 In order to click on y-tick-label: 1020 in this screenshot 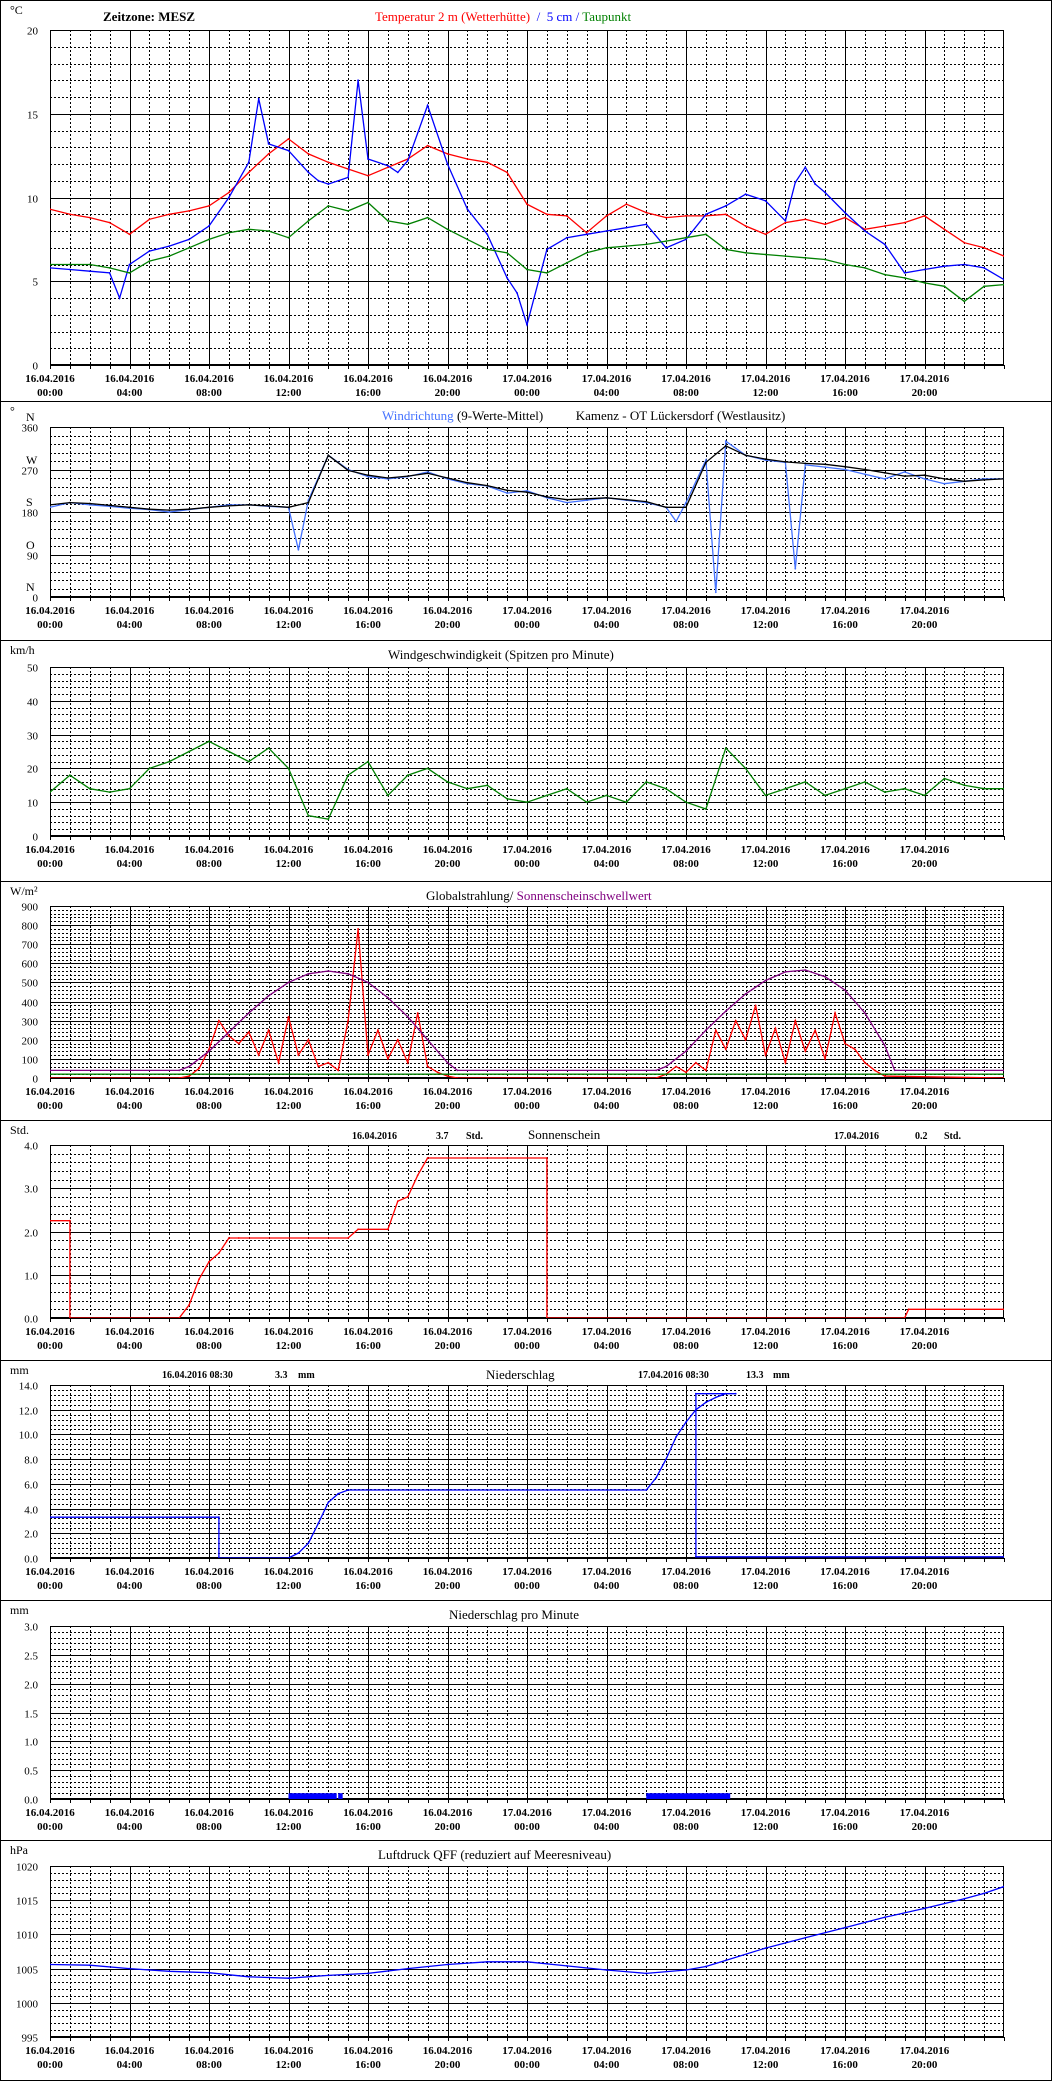, I will do `click(27, 1868)`.